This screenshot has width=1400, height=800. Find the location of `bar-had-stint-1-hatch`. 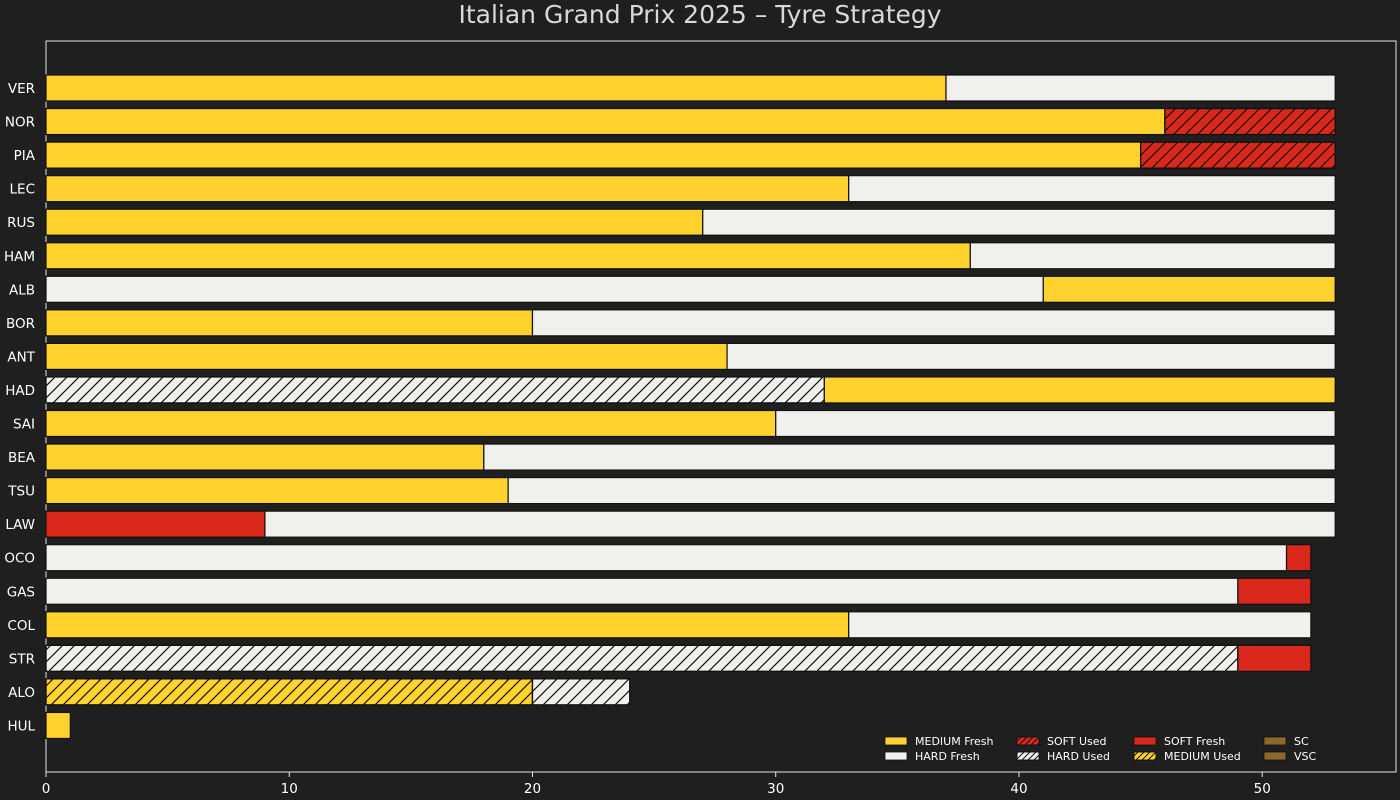

bar-had-stint-1-hatch is located at coordinates (435, 390).